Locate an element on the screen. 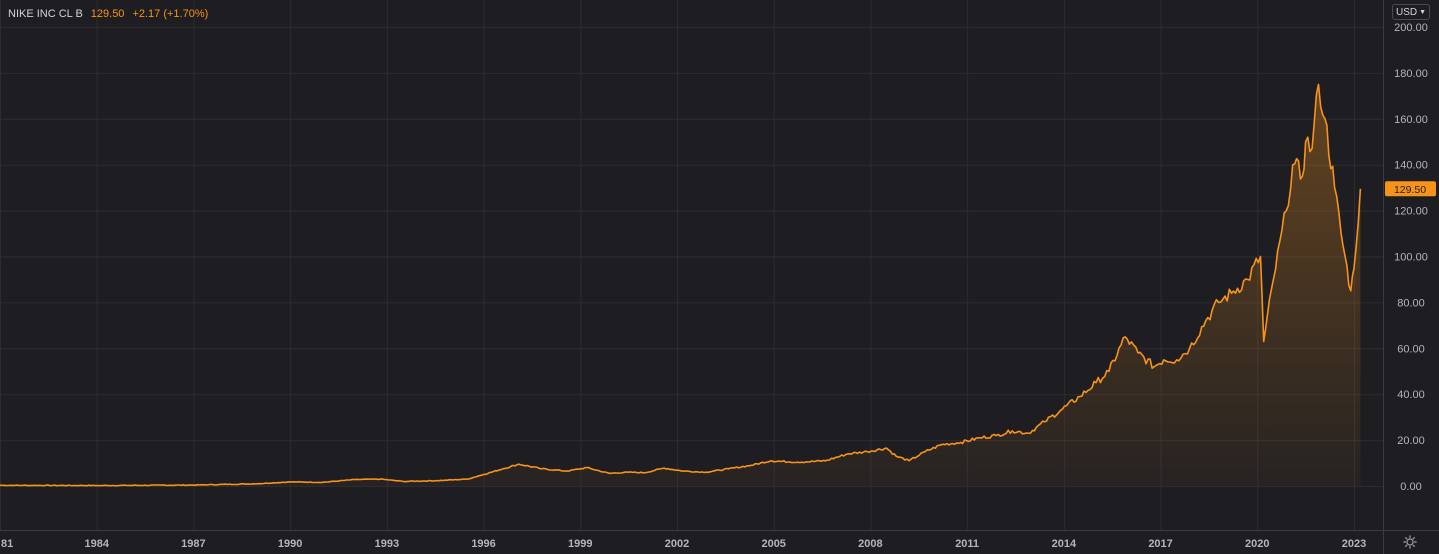  y-tick-label: 40.00 is located at coordinates (1411, 395).